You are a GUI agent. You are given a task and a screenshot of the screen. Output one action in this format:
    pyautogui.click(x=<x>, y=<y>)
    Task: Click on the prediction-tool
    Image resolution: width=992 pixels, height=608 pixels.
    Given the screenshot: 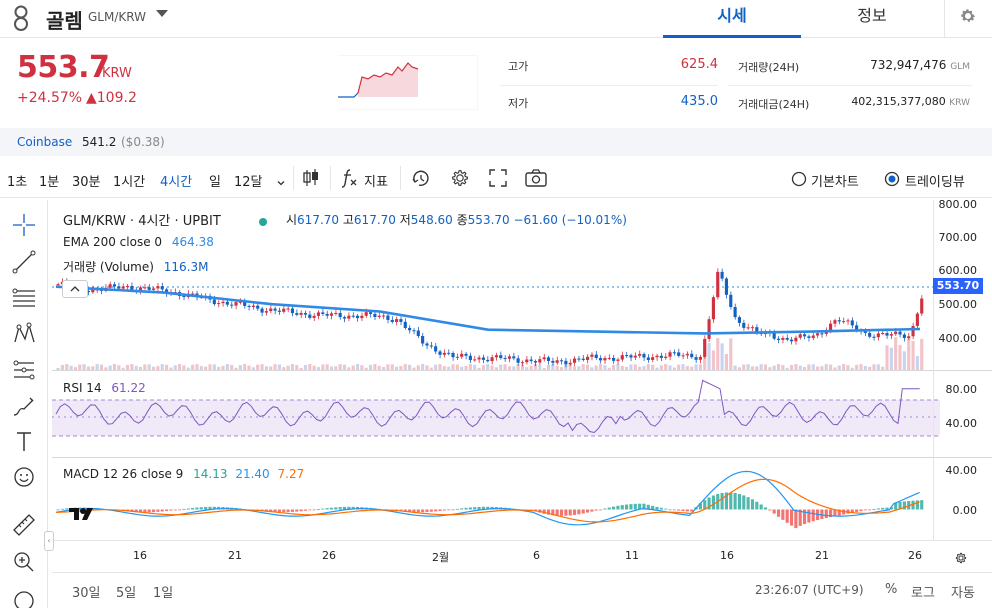 What is the action you would take?
    pyautogui.click(x=24, y=370)
    